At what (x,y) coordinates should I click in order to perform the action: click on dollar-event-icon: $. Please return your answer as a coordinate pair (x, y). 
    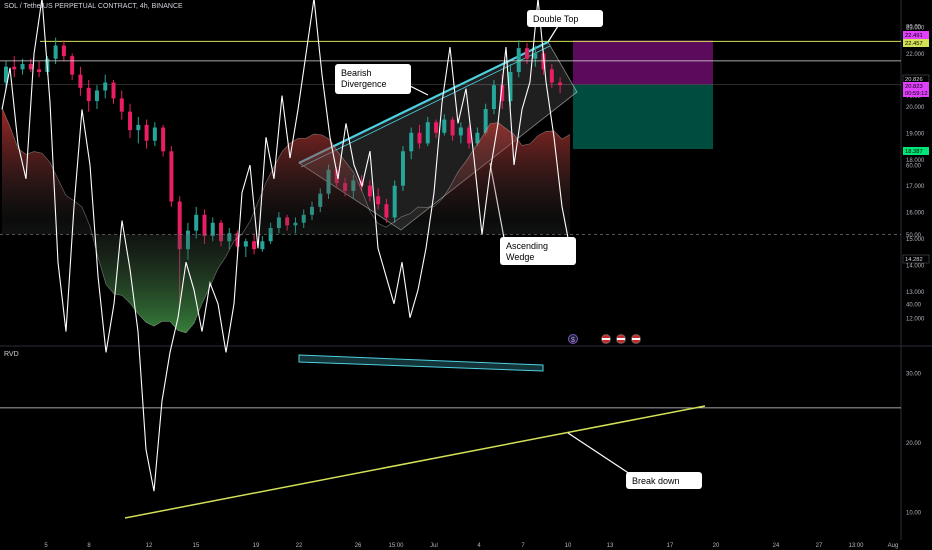
    Looking at the image, I should click on (573, 339).